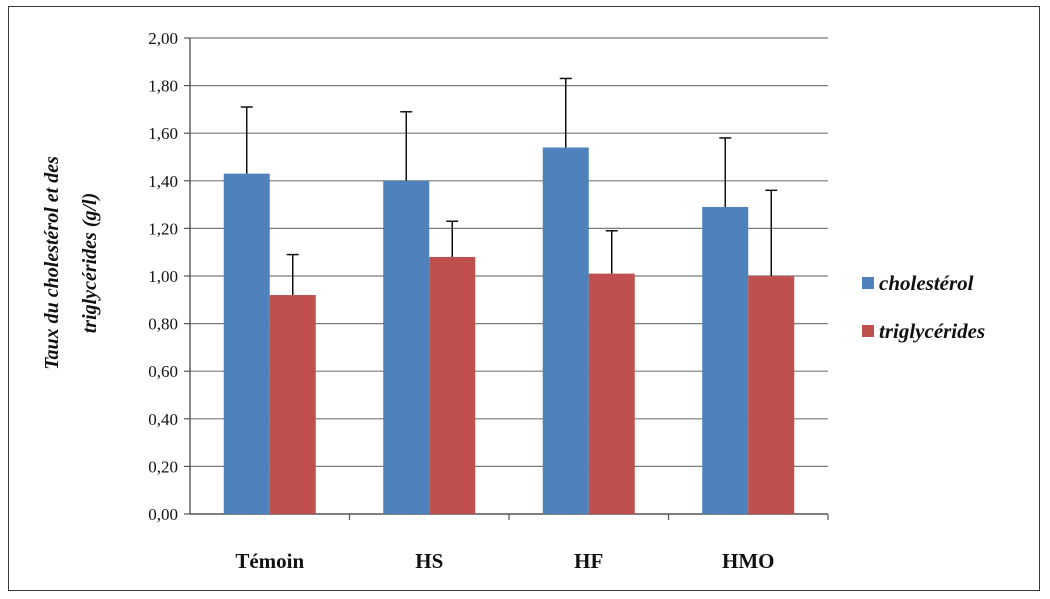 This screenshot has width=1050, height=599. Describe the element at coordinates (932, 331) in the screenshot. I see `legend-label-triglycerides: triglycérides` at that location.